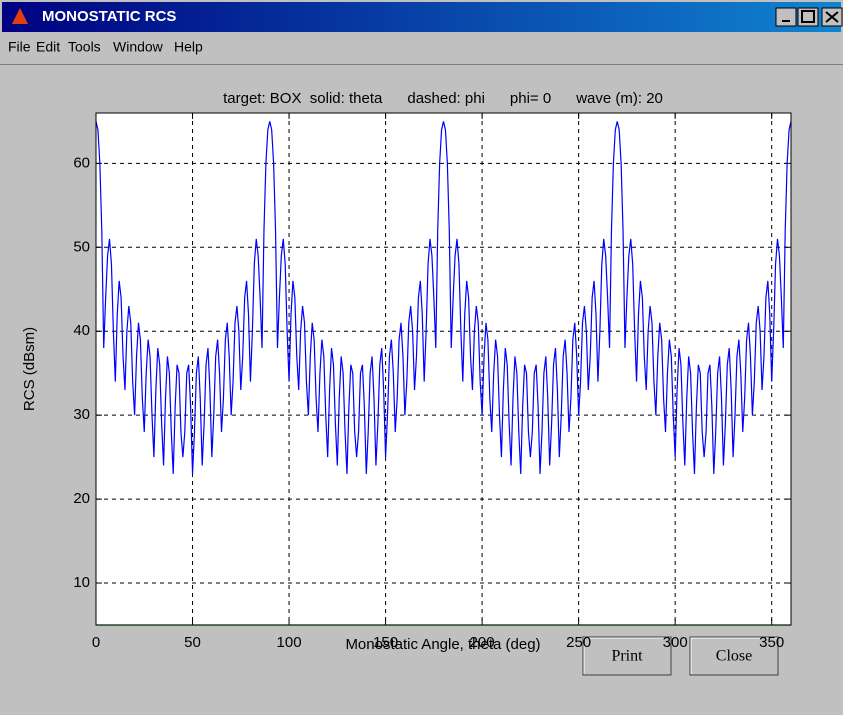 The image size is (843, 715). Describe the element at coordinates (578, 642) in the screenshot. I see `x-tick-label: 250` at that location.